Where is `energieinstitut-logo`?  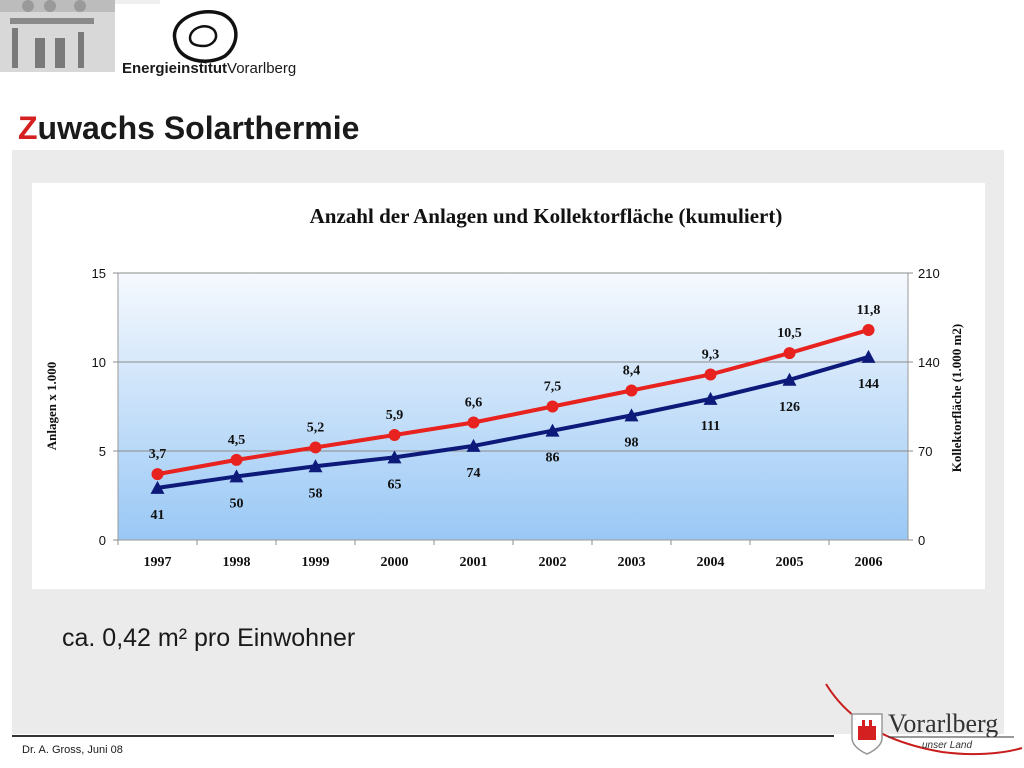 energieinstitut-logo is located at coordinates (119, 36).